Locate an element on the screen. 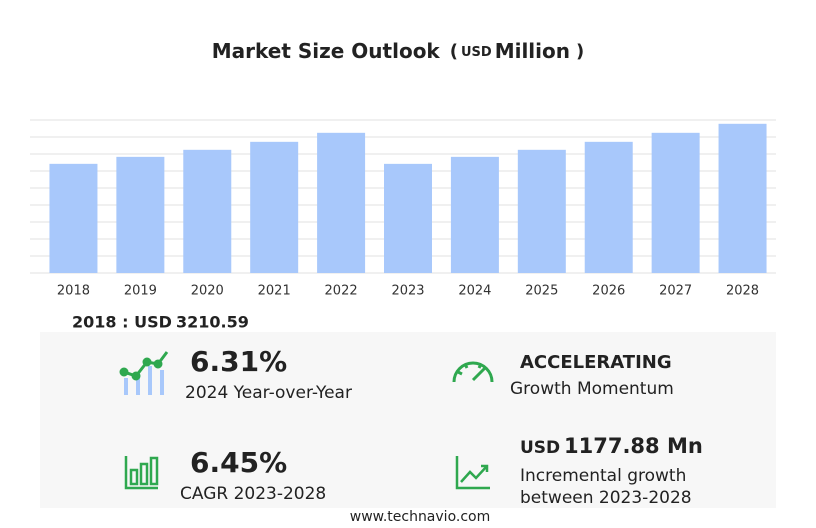 The width and height of the screenshot is (816, 528). stat-label: Incremental growth is located at coordinates (603, 476).